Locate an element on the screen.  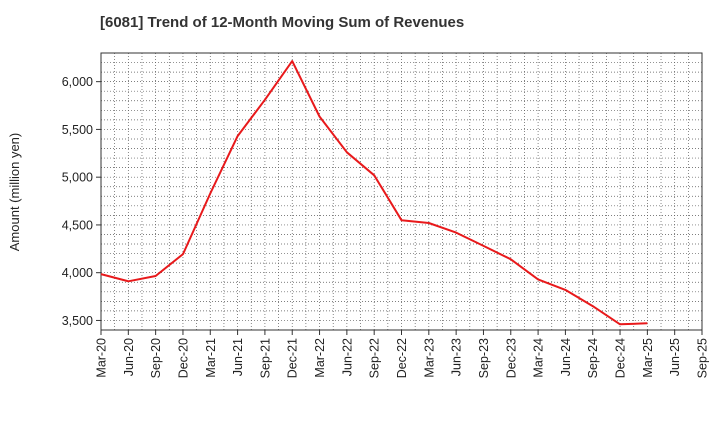
y-tick-label: 6,000 is located at coordinates (77, 82).